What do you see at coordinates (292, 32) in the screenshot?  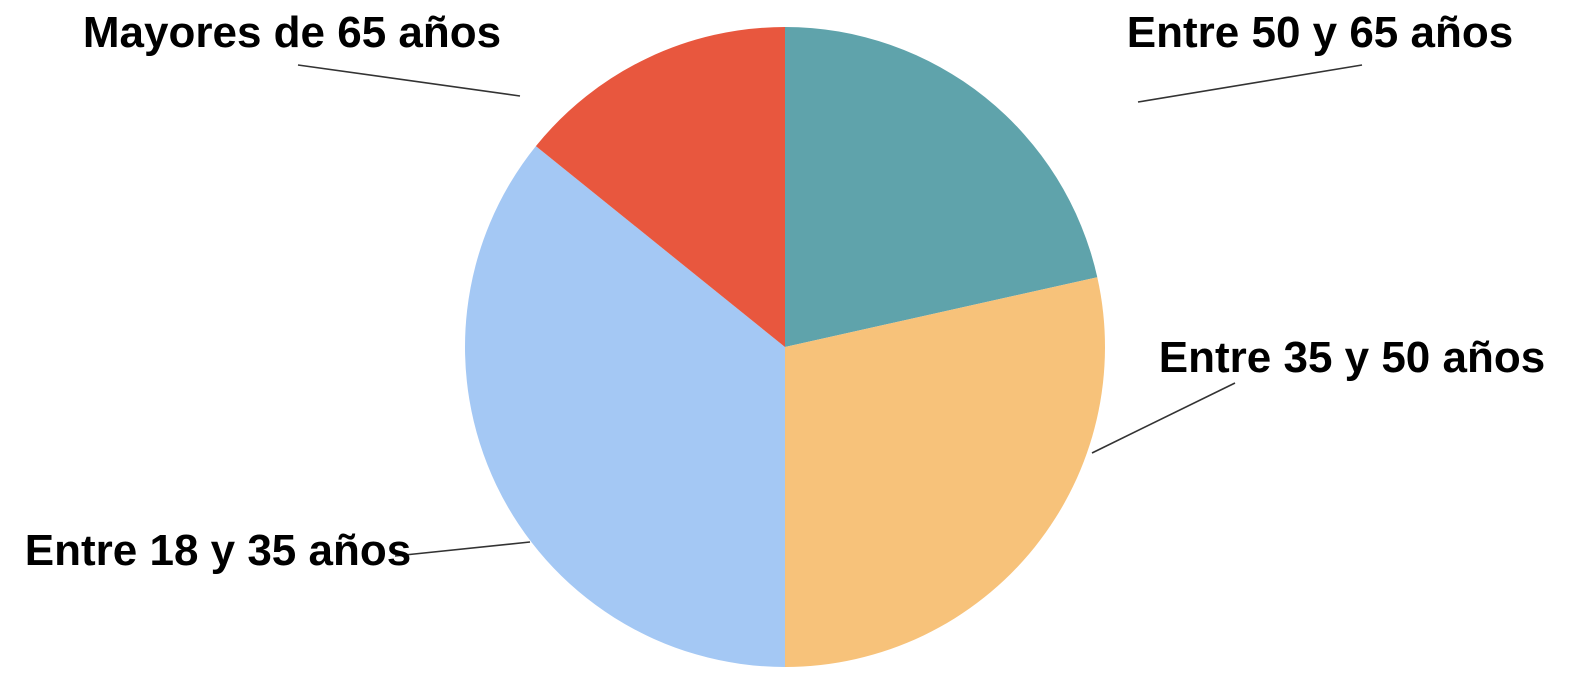 I see `label-mayores-de-65: Mayores de 65 años` at bounding box center [292, 32].